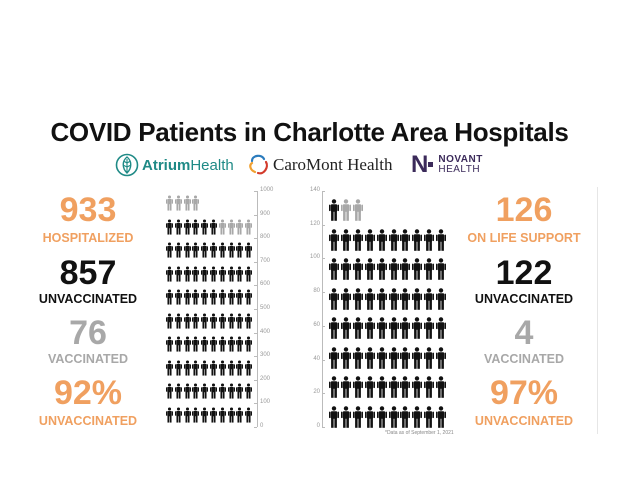 This screenshot has height=500, width=619. Describe the element at coordinates (212, 165) in the screenshot. I see `atrium-name-rest: Health` at that location.